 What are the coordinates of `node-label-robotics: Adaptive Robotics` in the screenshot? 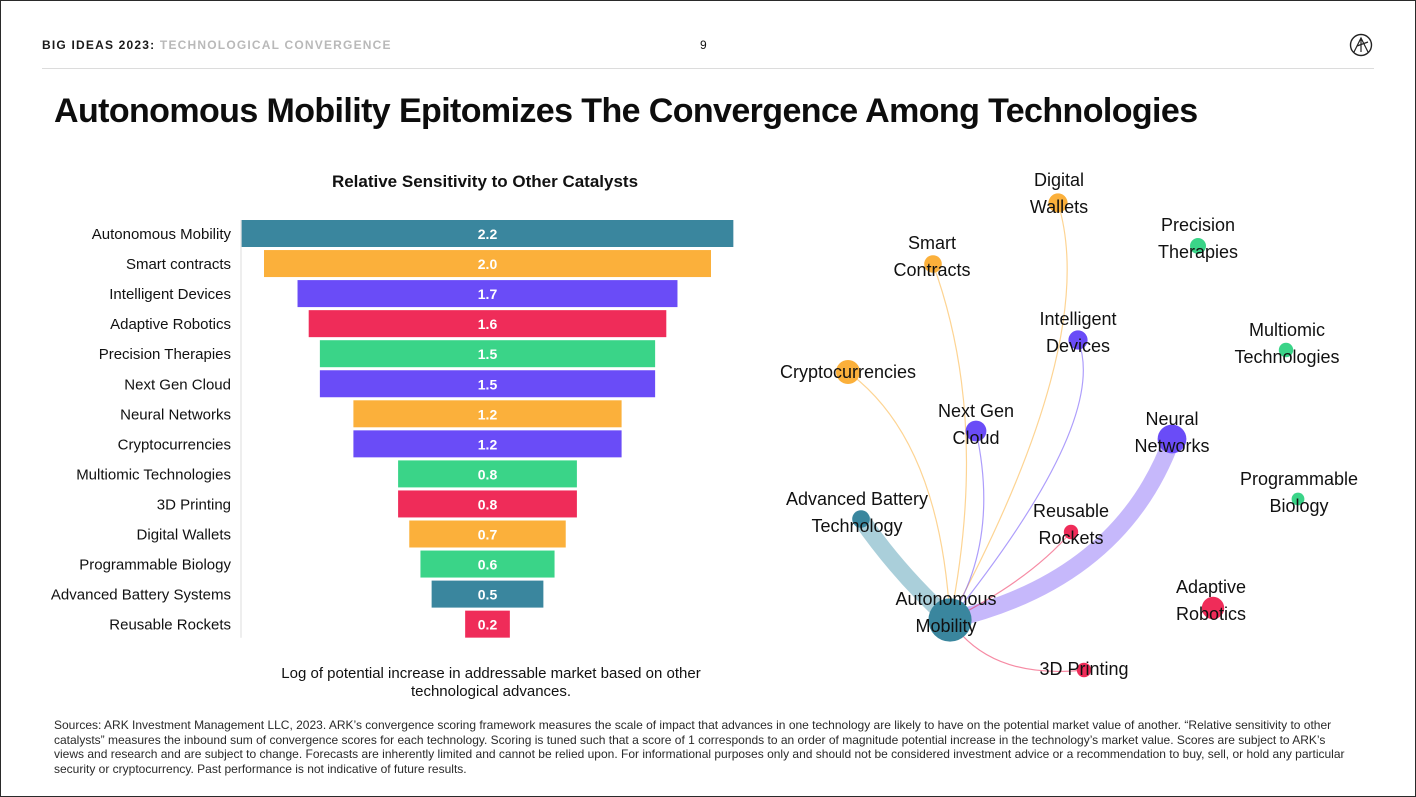 It's located at (1211, 600).